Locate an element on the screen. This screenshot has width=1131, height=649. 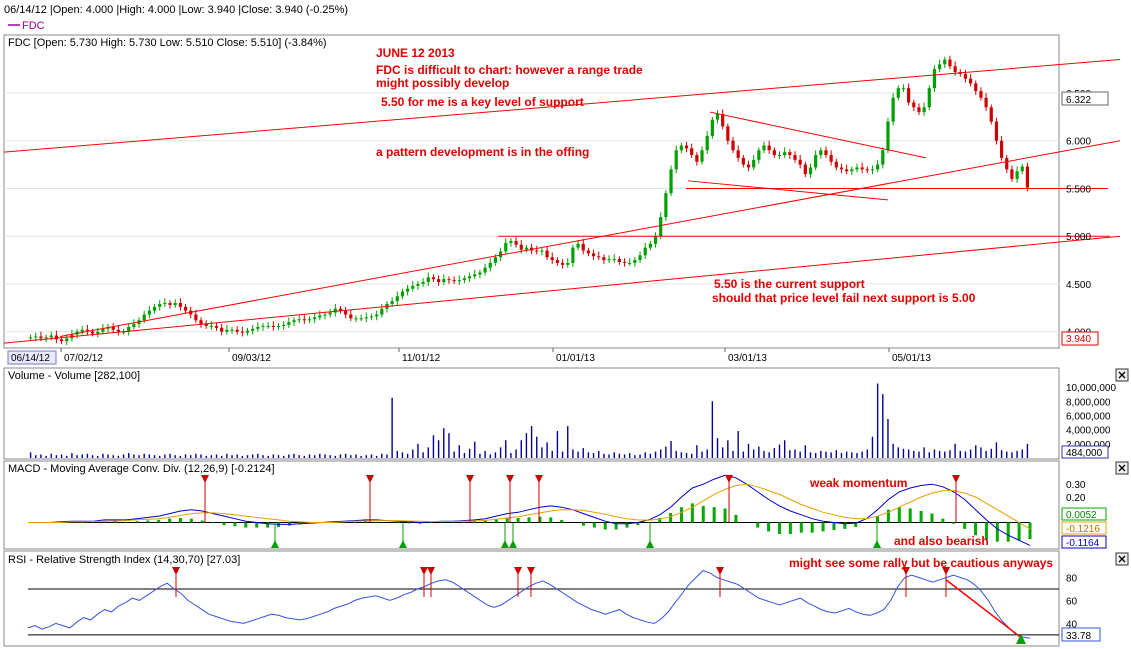
macd-plot is located at coordinates (530, 511).